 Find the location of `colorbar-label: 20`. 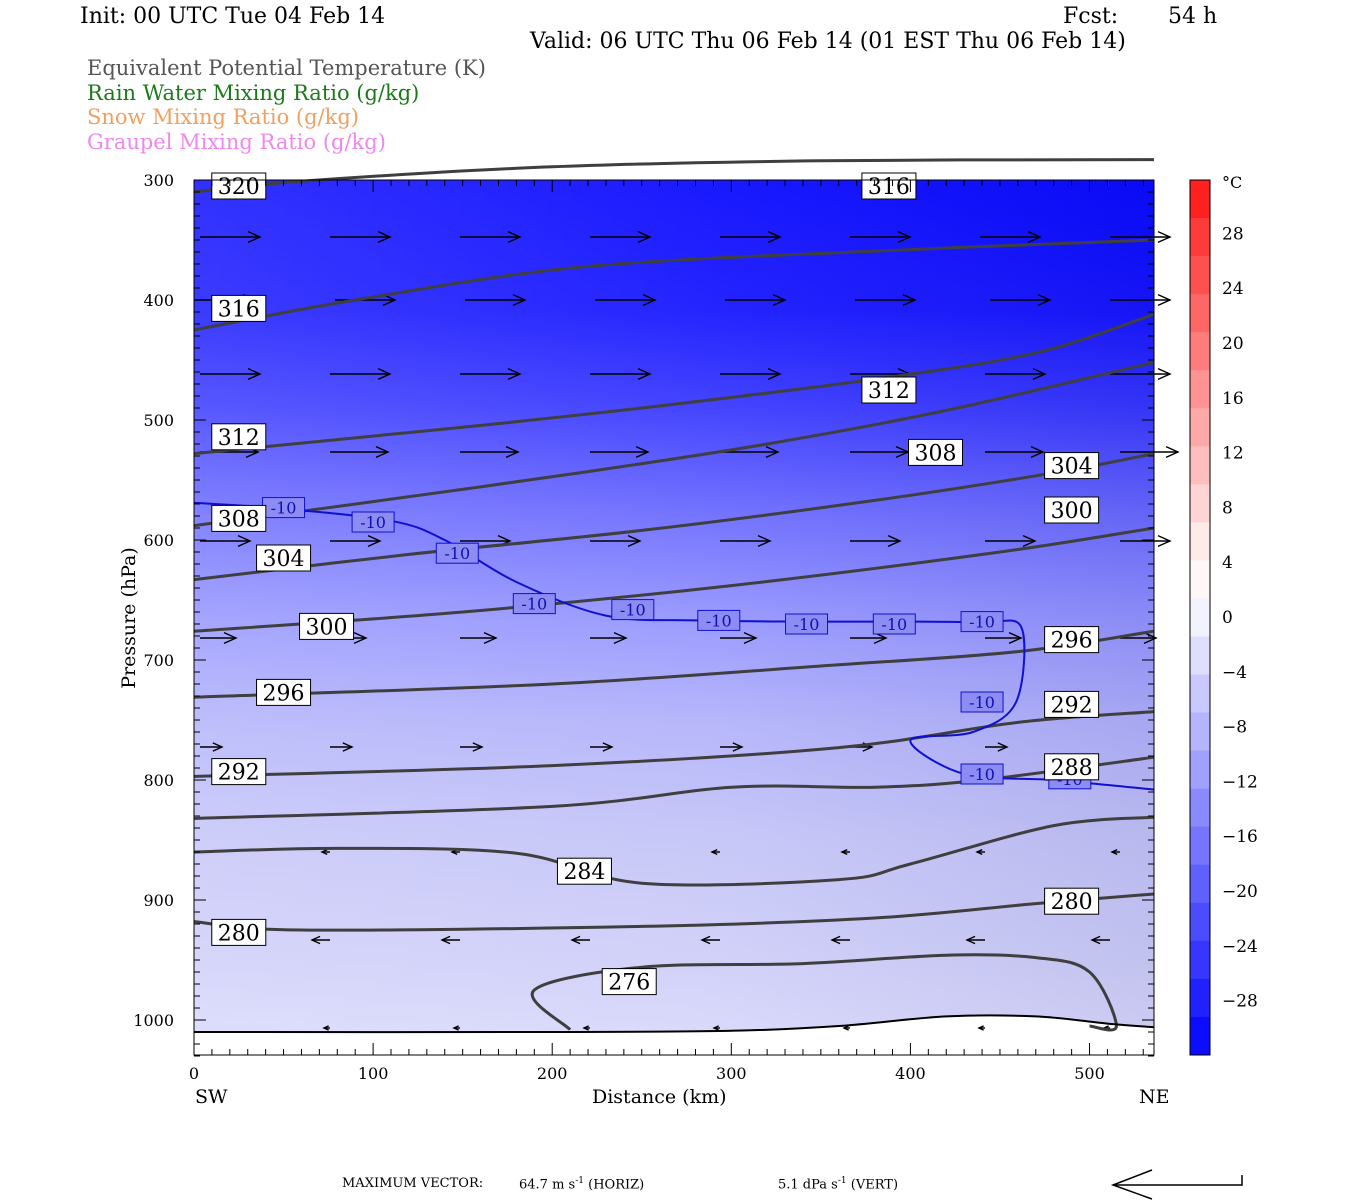

colorbar-label: 20 is located at coordinates (1233, 344).